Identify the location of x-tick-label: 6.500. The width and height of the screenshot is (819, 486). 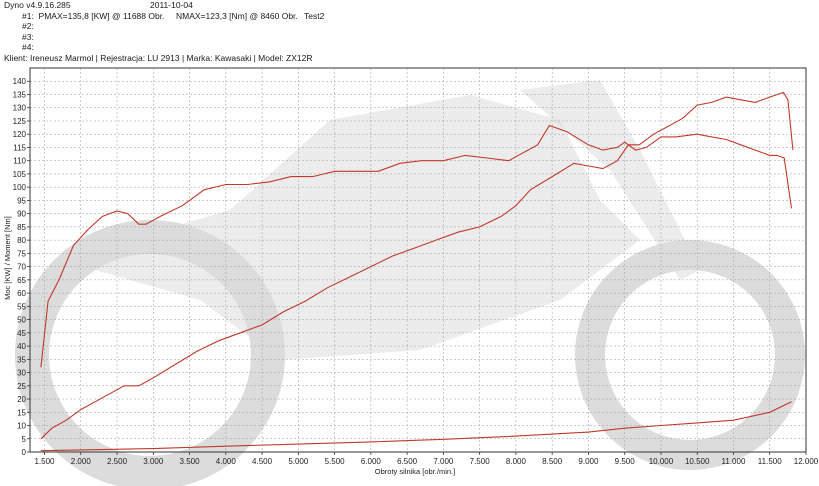
(407, 461).